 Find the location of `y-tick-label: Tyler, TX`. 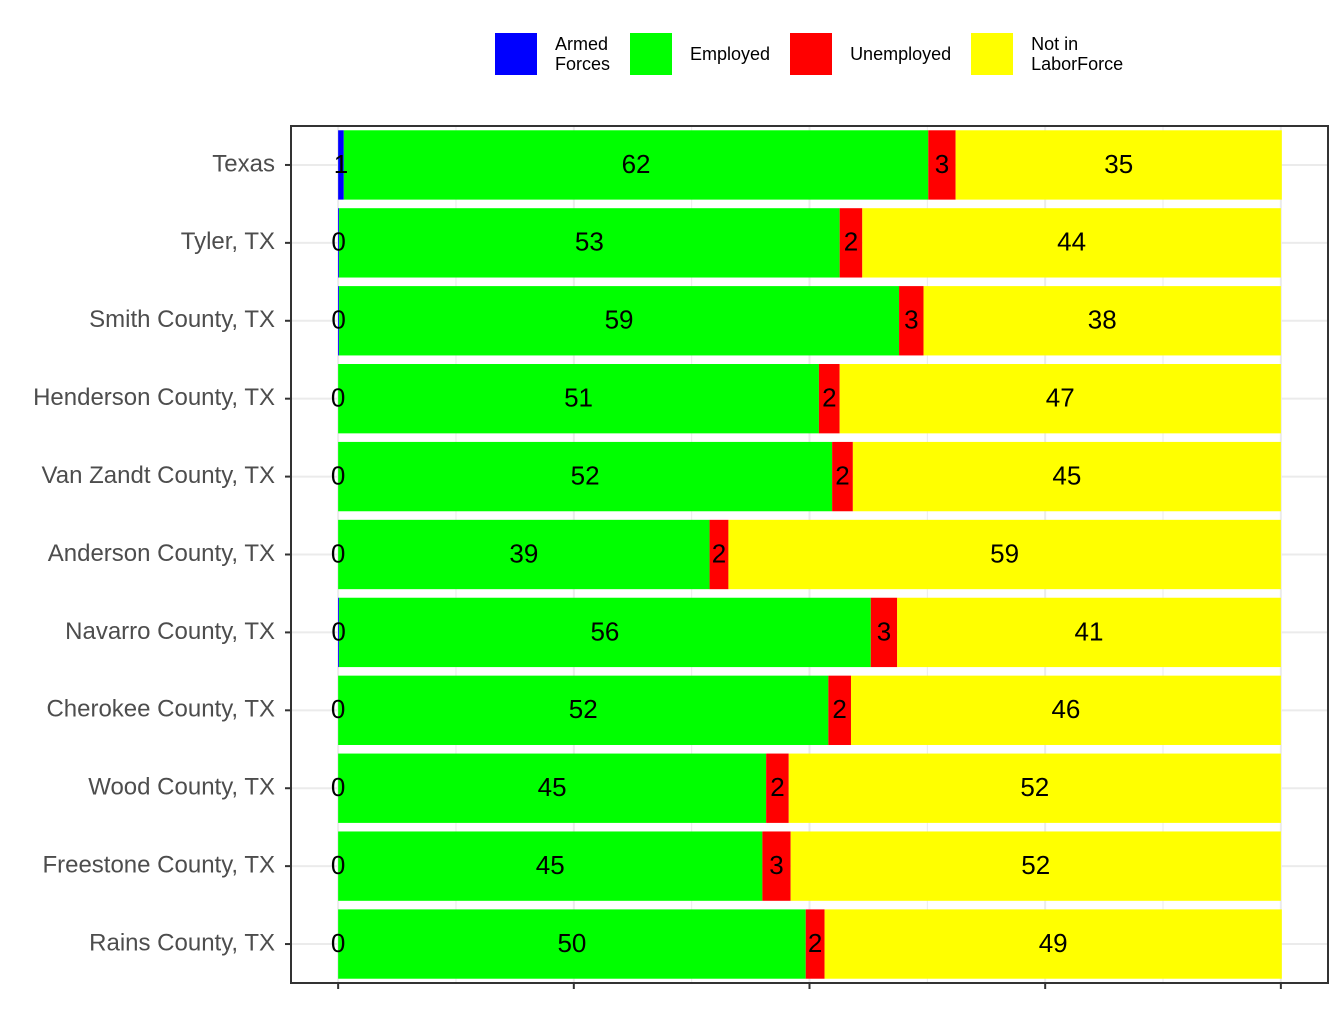

y-tick-label: Tyler, TX is located at coordinates (228, 241).